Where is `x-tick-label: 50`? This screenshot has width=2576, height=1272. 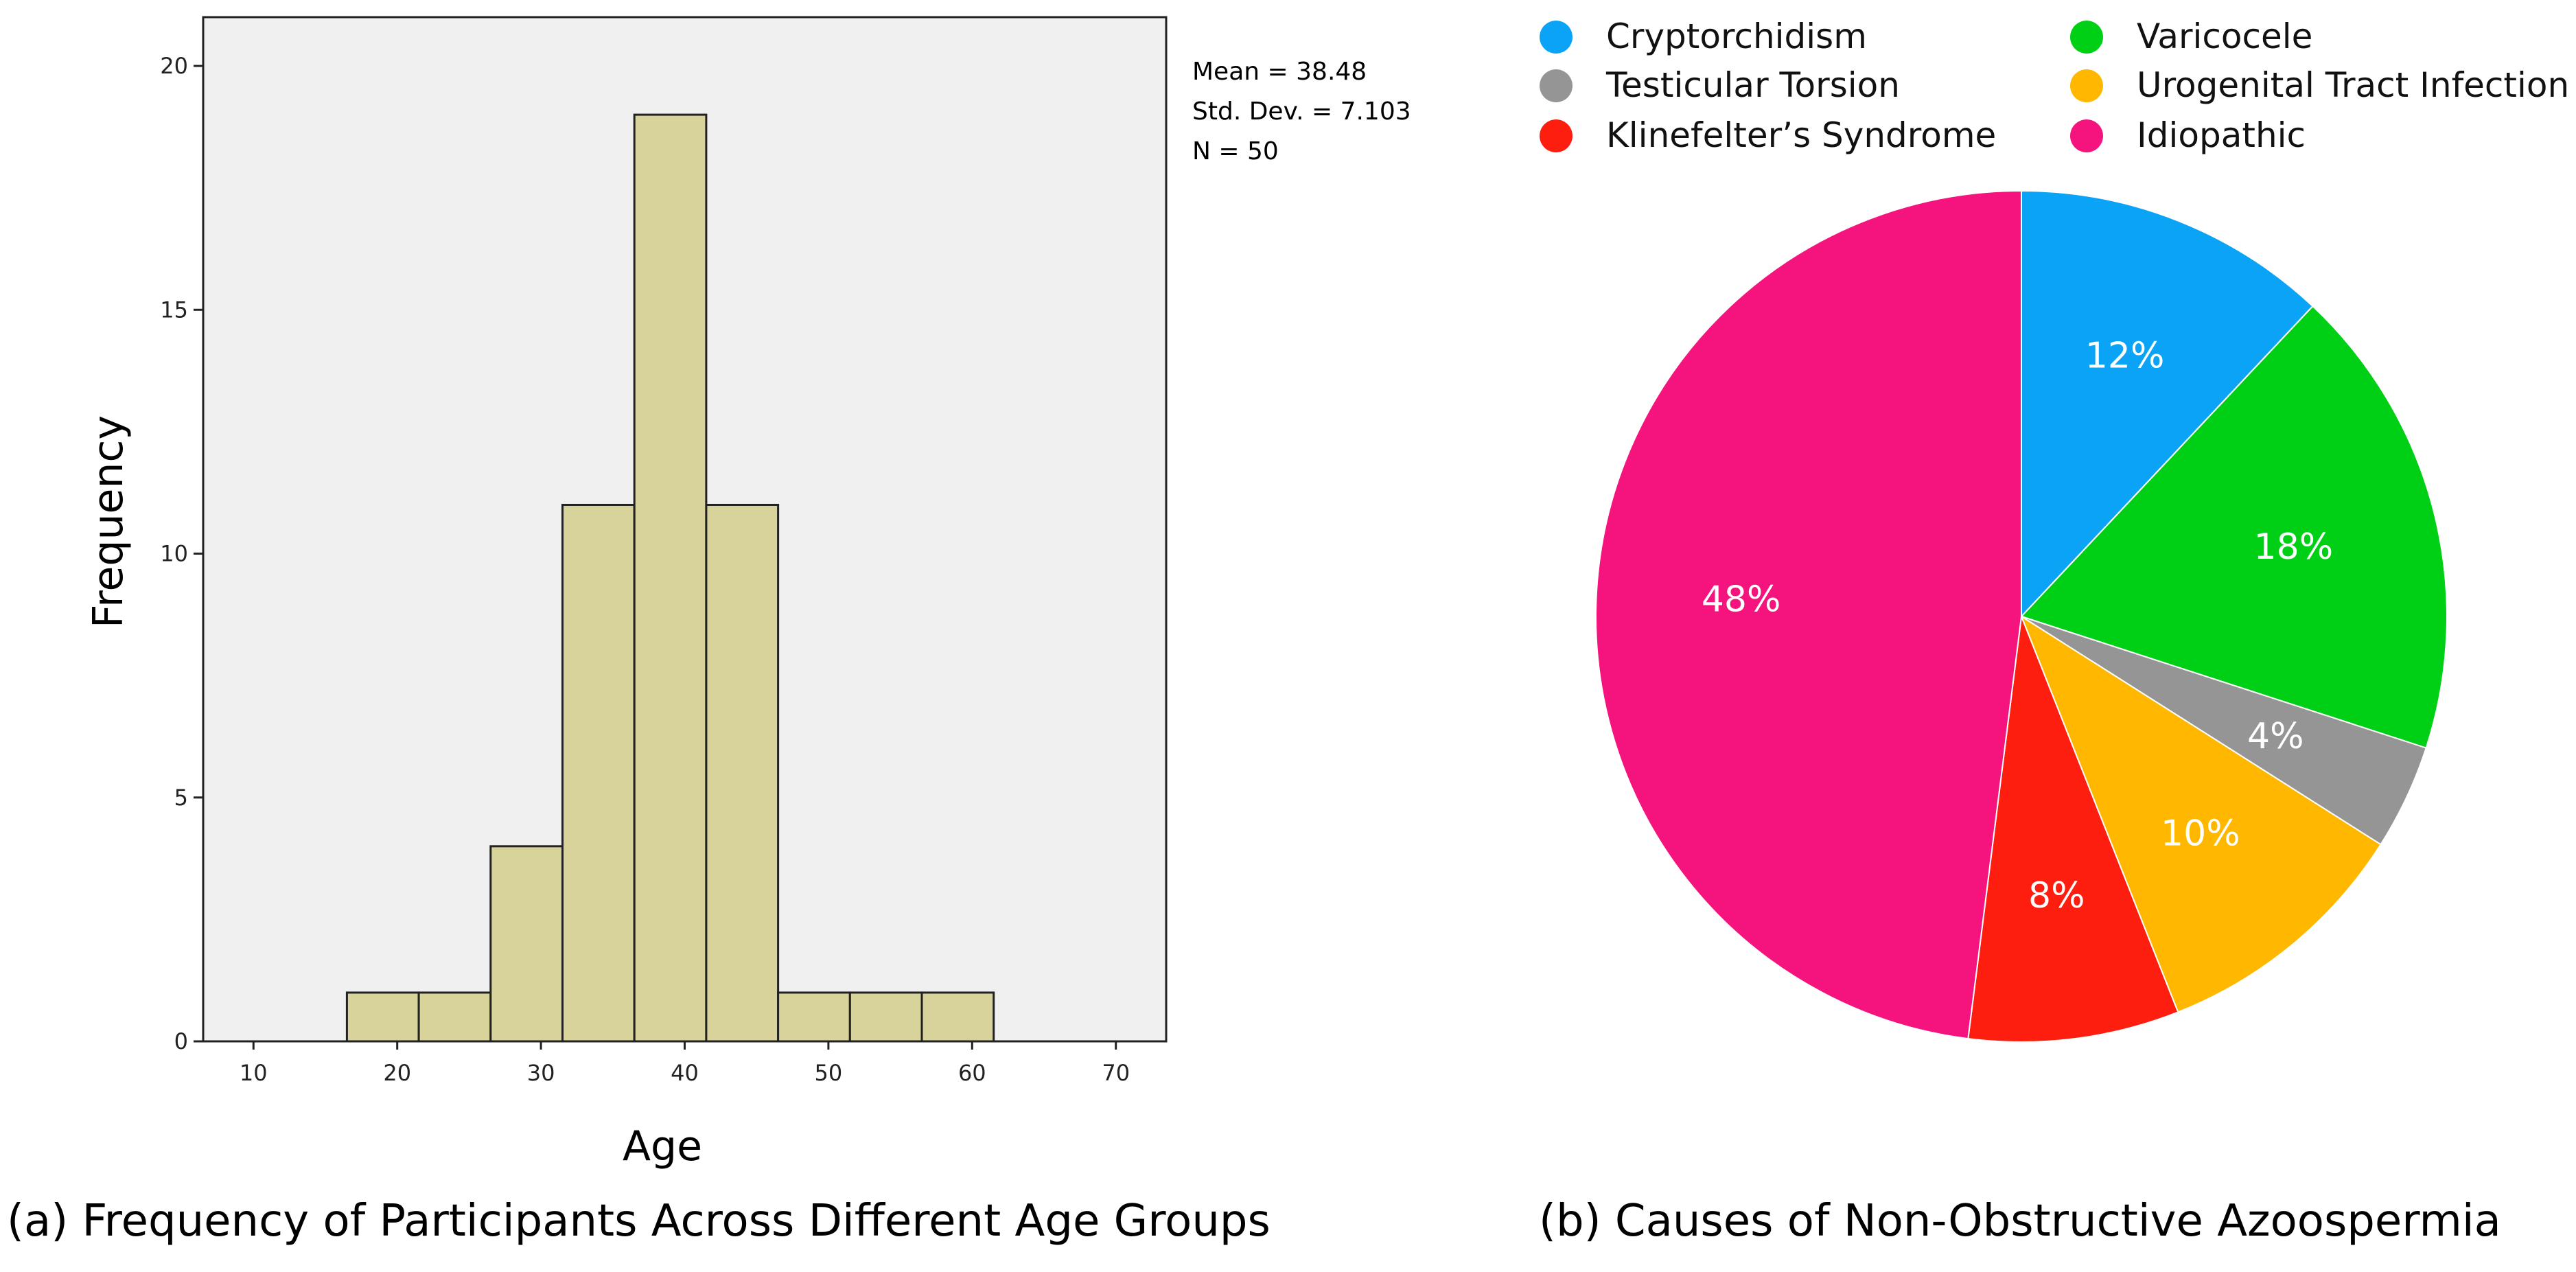 x-tick-label: 50 is located at coordinates (829, 1073).